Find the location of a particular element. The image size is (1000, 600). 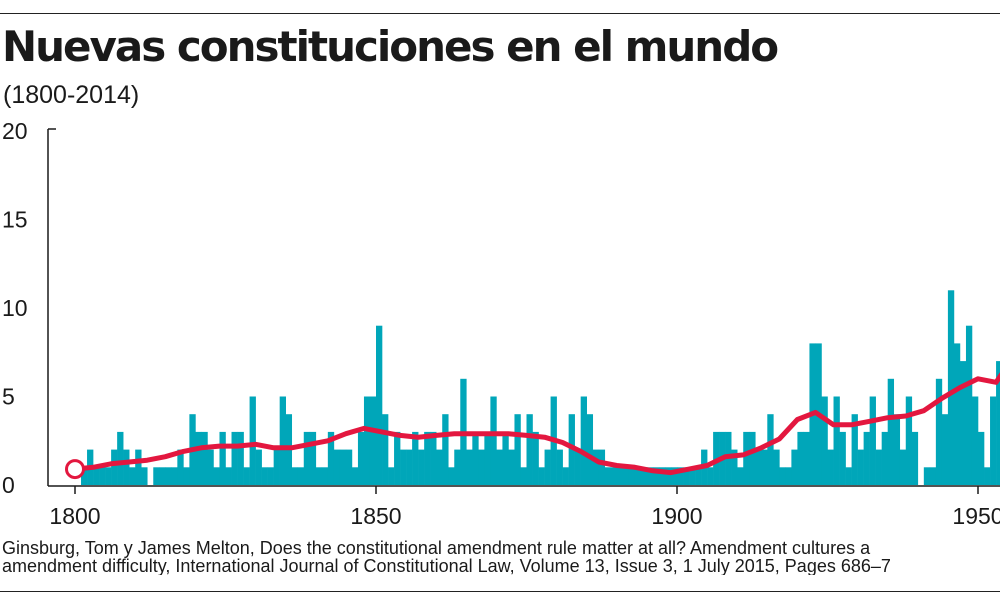

bar-1935 is located at coordinates (891, 431).